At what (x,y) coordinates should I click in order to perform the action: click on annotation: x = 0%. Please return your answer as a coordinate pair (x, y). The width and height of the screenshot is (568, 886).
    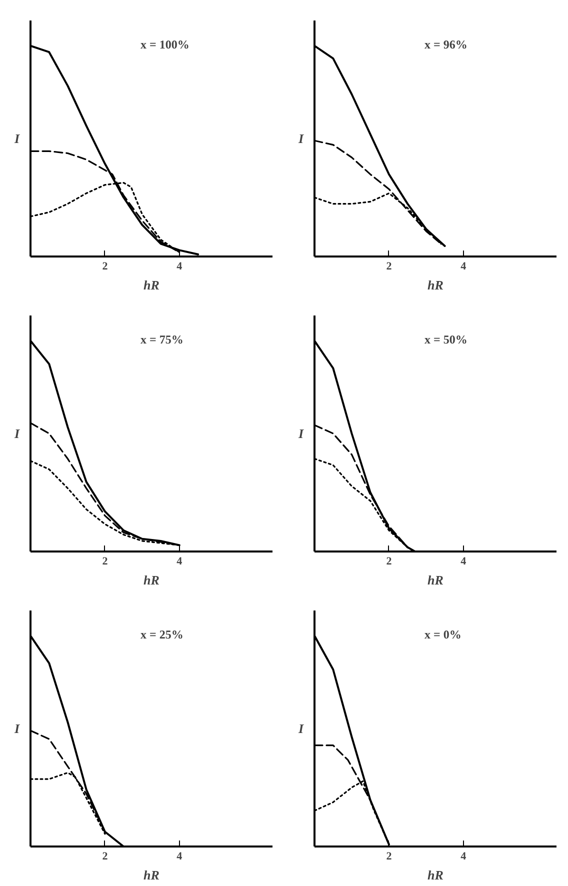
    Looking at the image, I should click on (443, 635).